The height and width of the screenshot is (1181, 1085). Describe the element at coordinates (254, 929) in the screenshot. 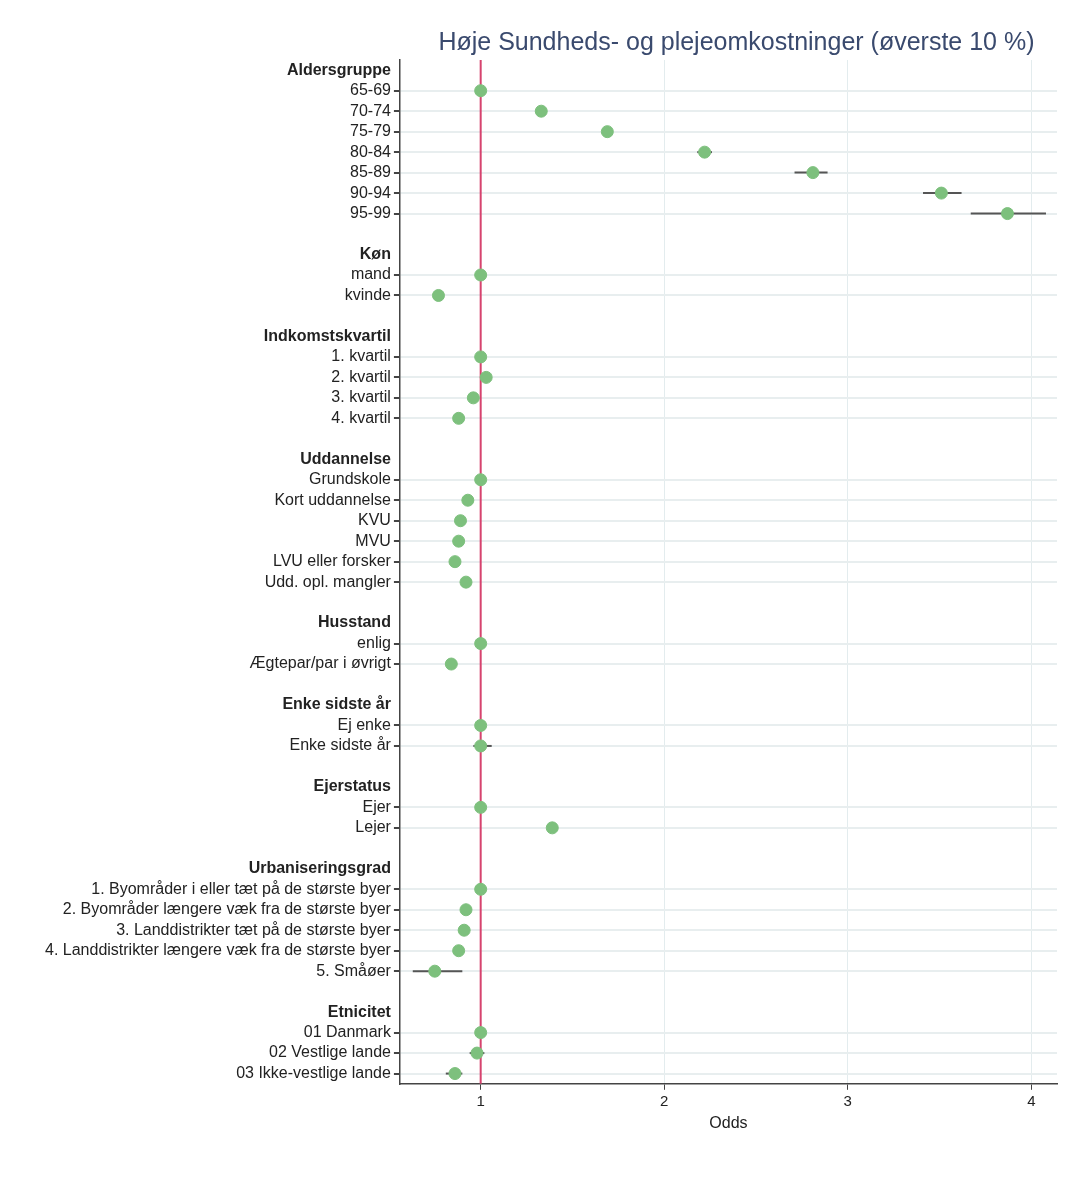

I see `y-tick-label: 3. Landdistrikter tæt på de største byer` at that location.